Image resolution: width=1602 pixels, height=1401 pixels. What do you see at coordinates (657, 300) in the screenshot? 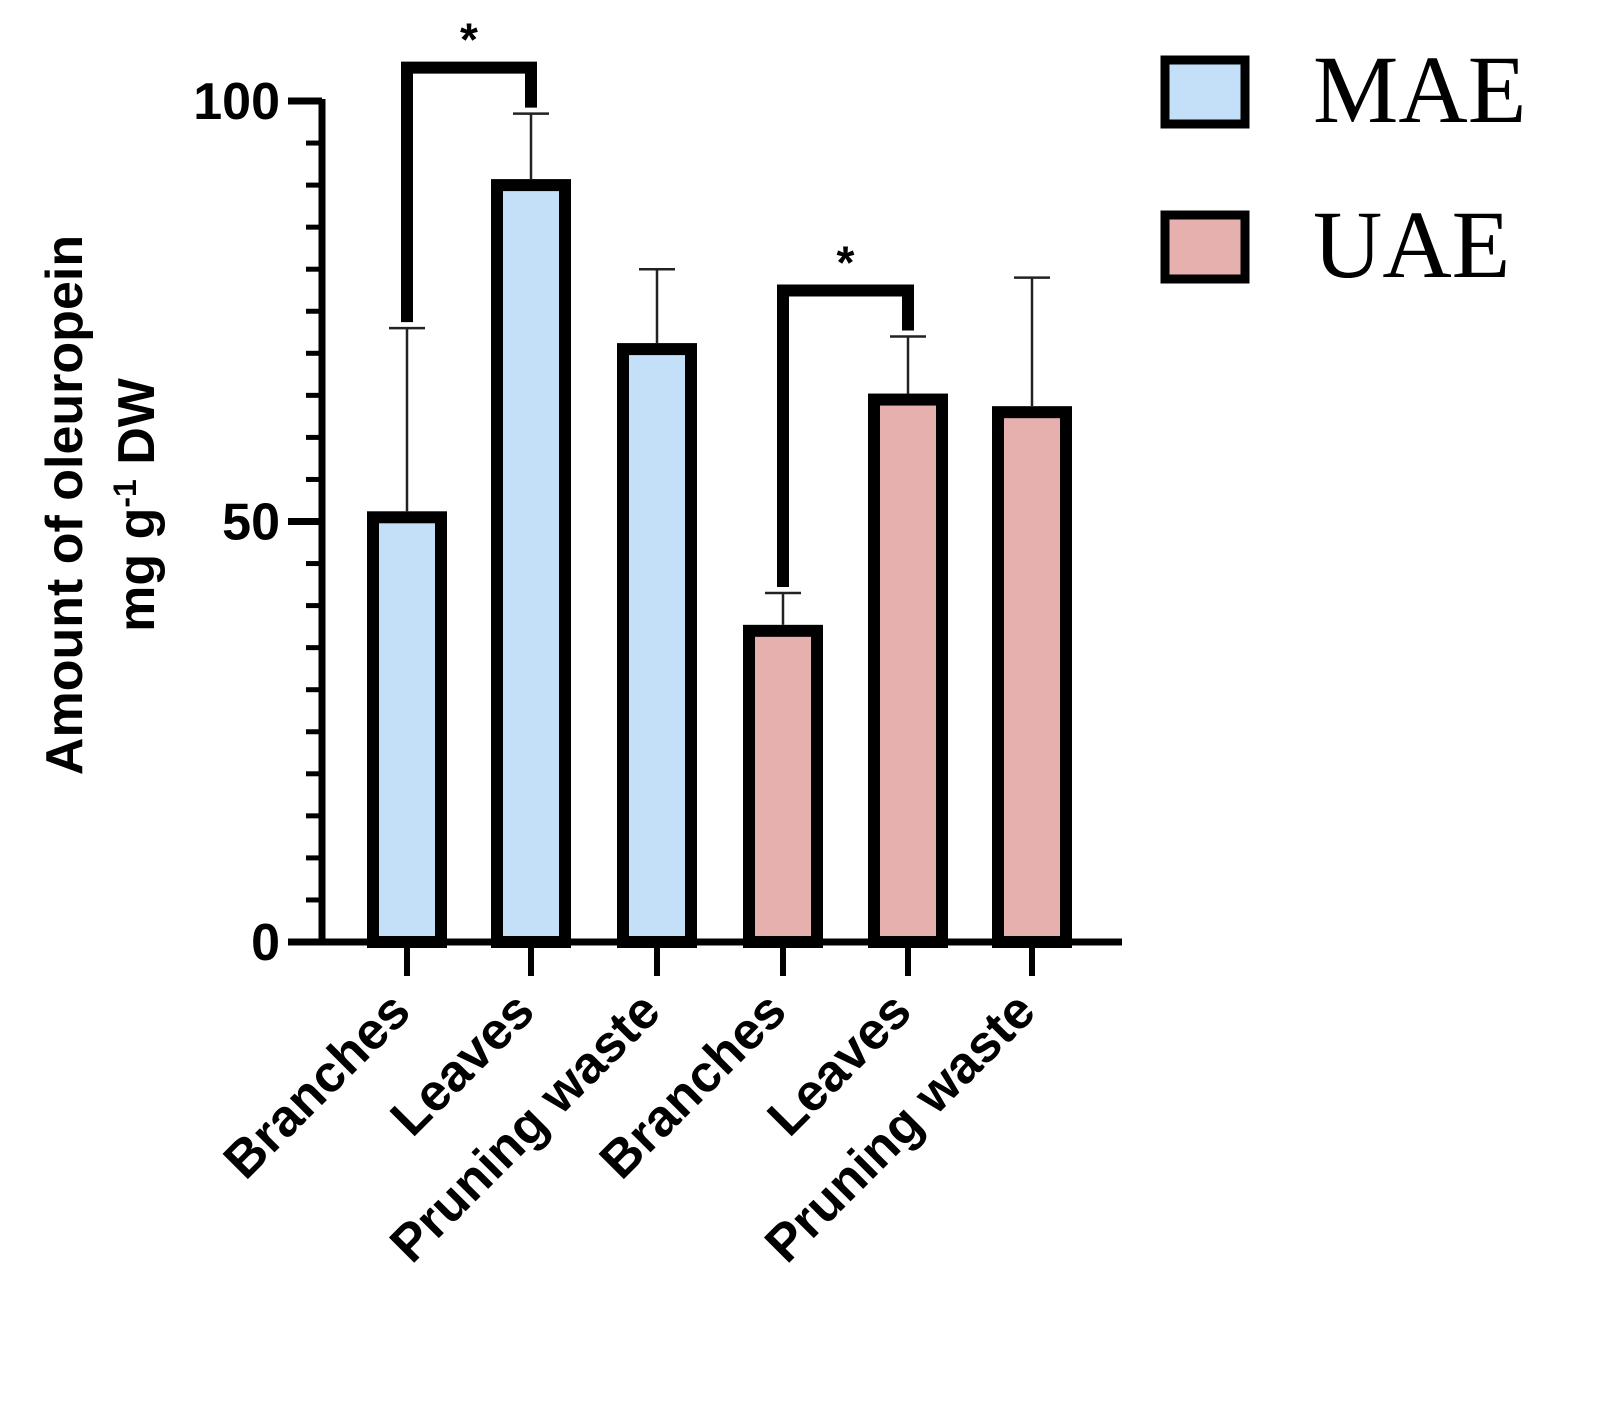
I see `significance-brackets: **` at bounding box center [657, 300].